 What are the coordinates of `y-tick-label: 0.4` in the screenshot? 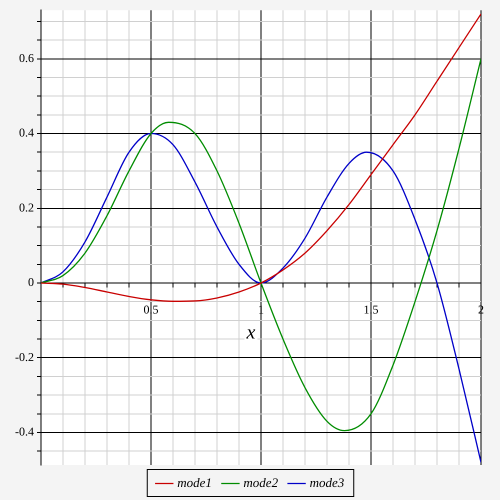 It's located at (26, 133).